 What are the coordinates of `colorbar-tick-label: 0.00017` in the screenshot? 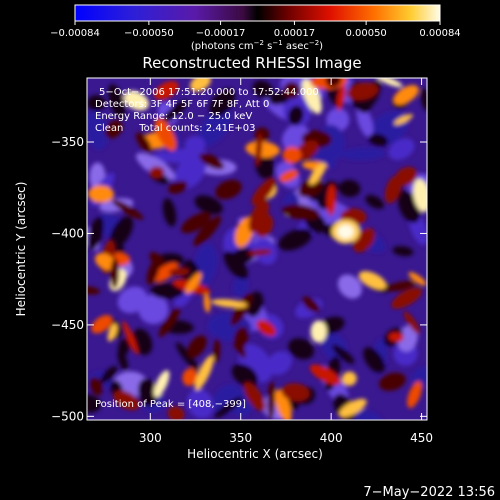 It's located at (294, 33).